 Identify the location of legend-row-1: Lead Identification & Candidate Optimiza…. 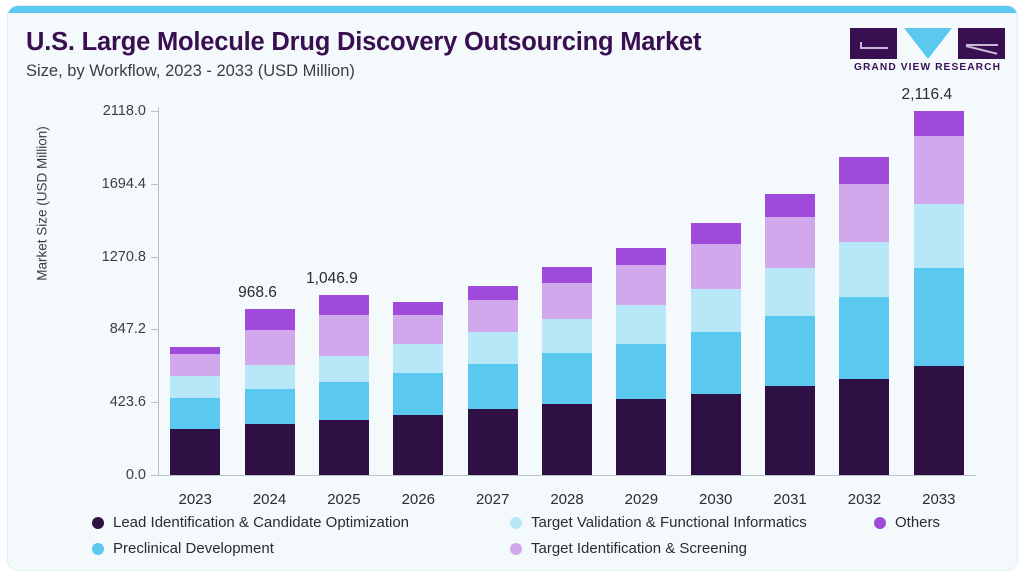
(542, 526).